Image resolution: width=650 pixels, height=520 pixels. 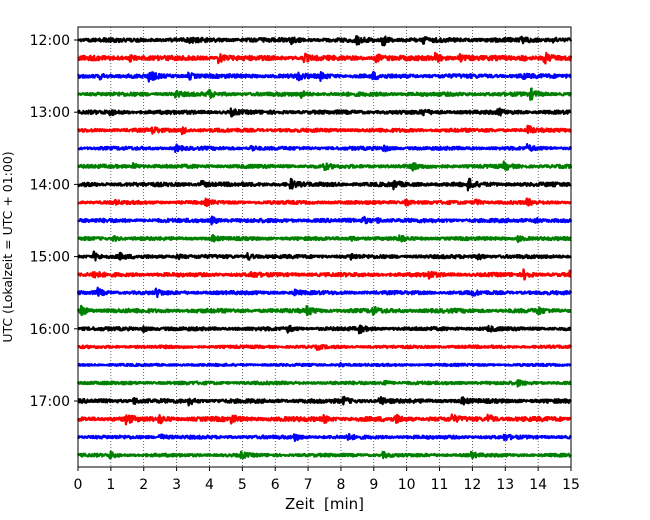 What do you see at coordinates (440, 485) in the screenshot?
I see `x-tick-label: 11` at bounding box center [440, 485].